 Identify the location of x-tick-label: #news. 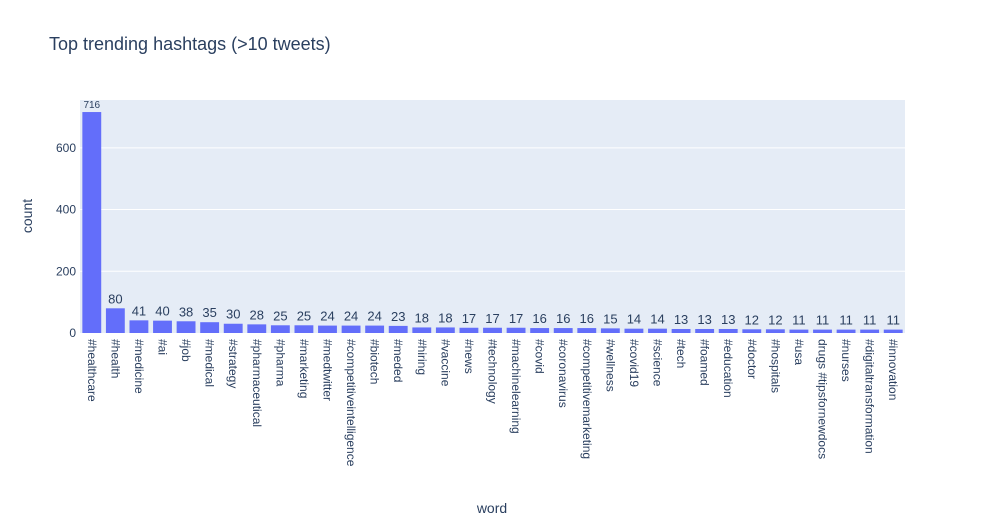
(469, 356).